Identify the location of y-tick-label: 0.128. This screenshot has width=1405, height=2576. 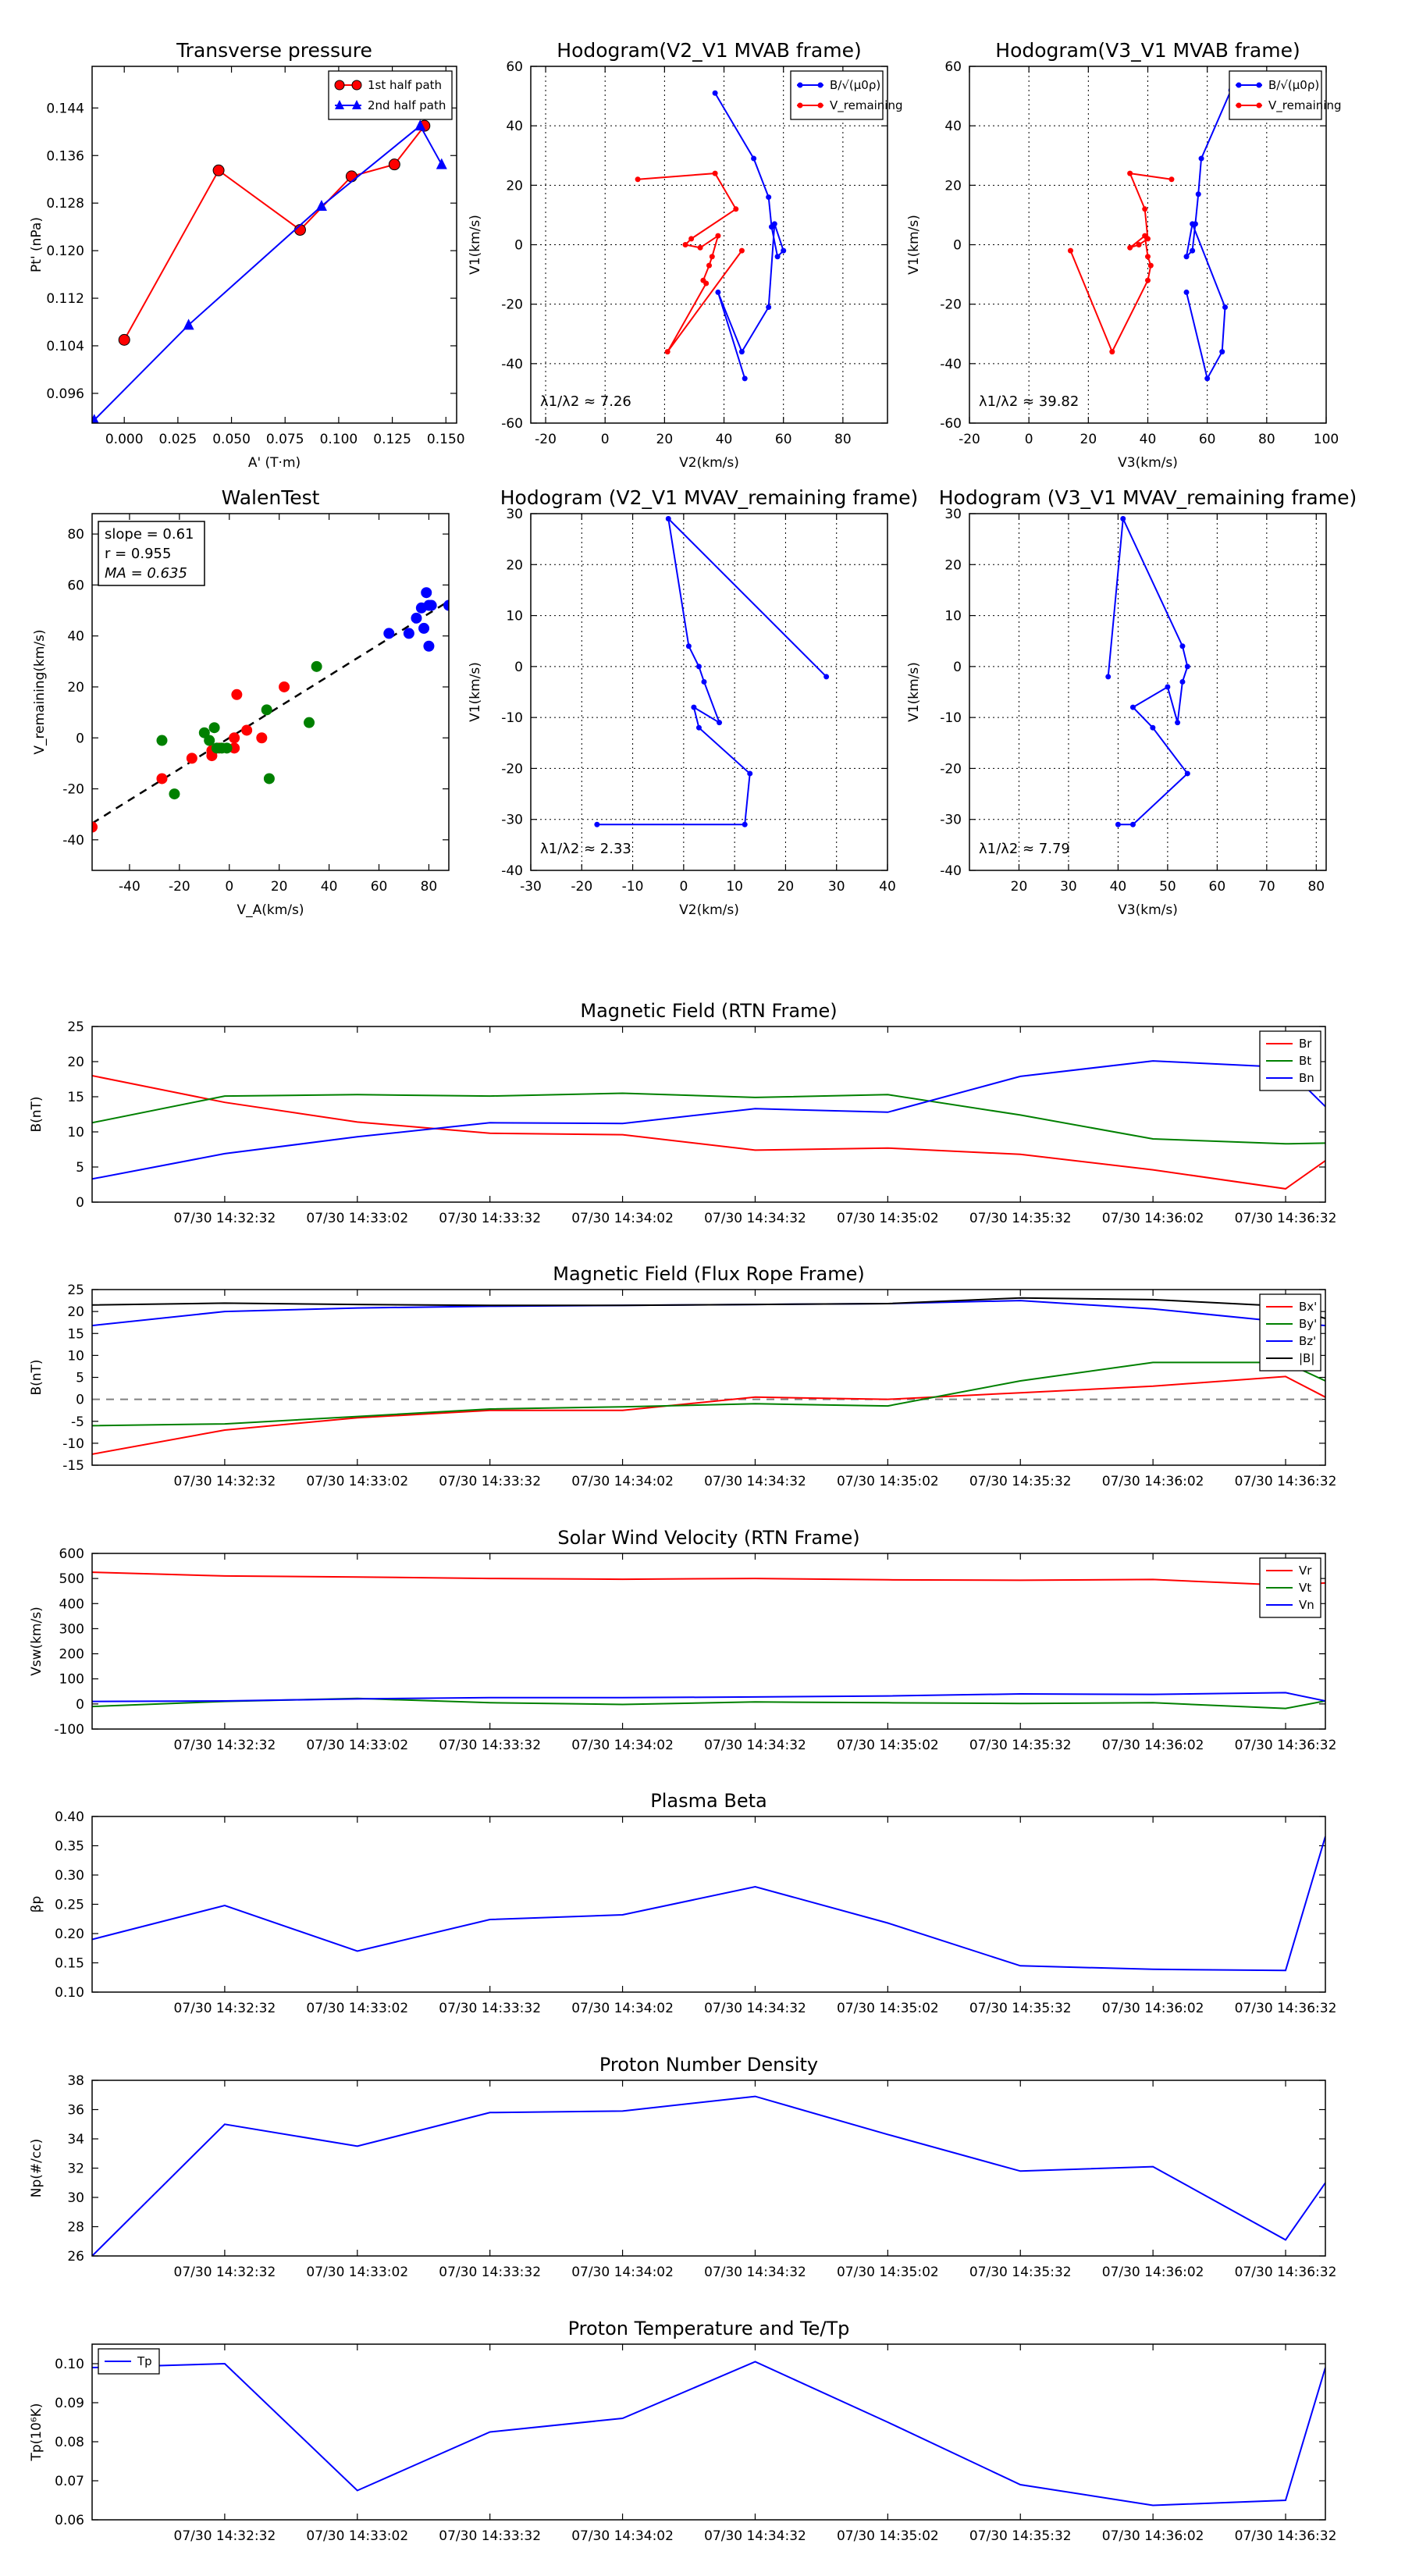
(65, 204).